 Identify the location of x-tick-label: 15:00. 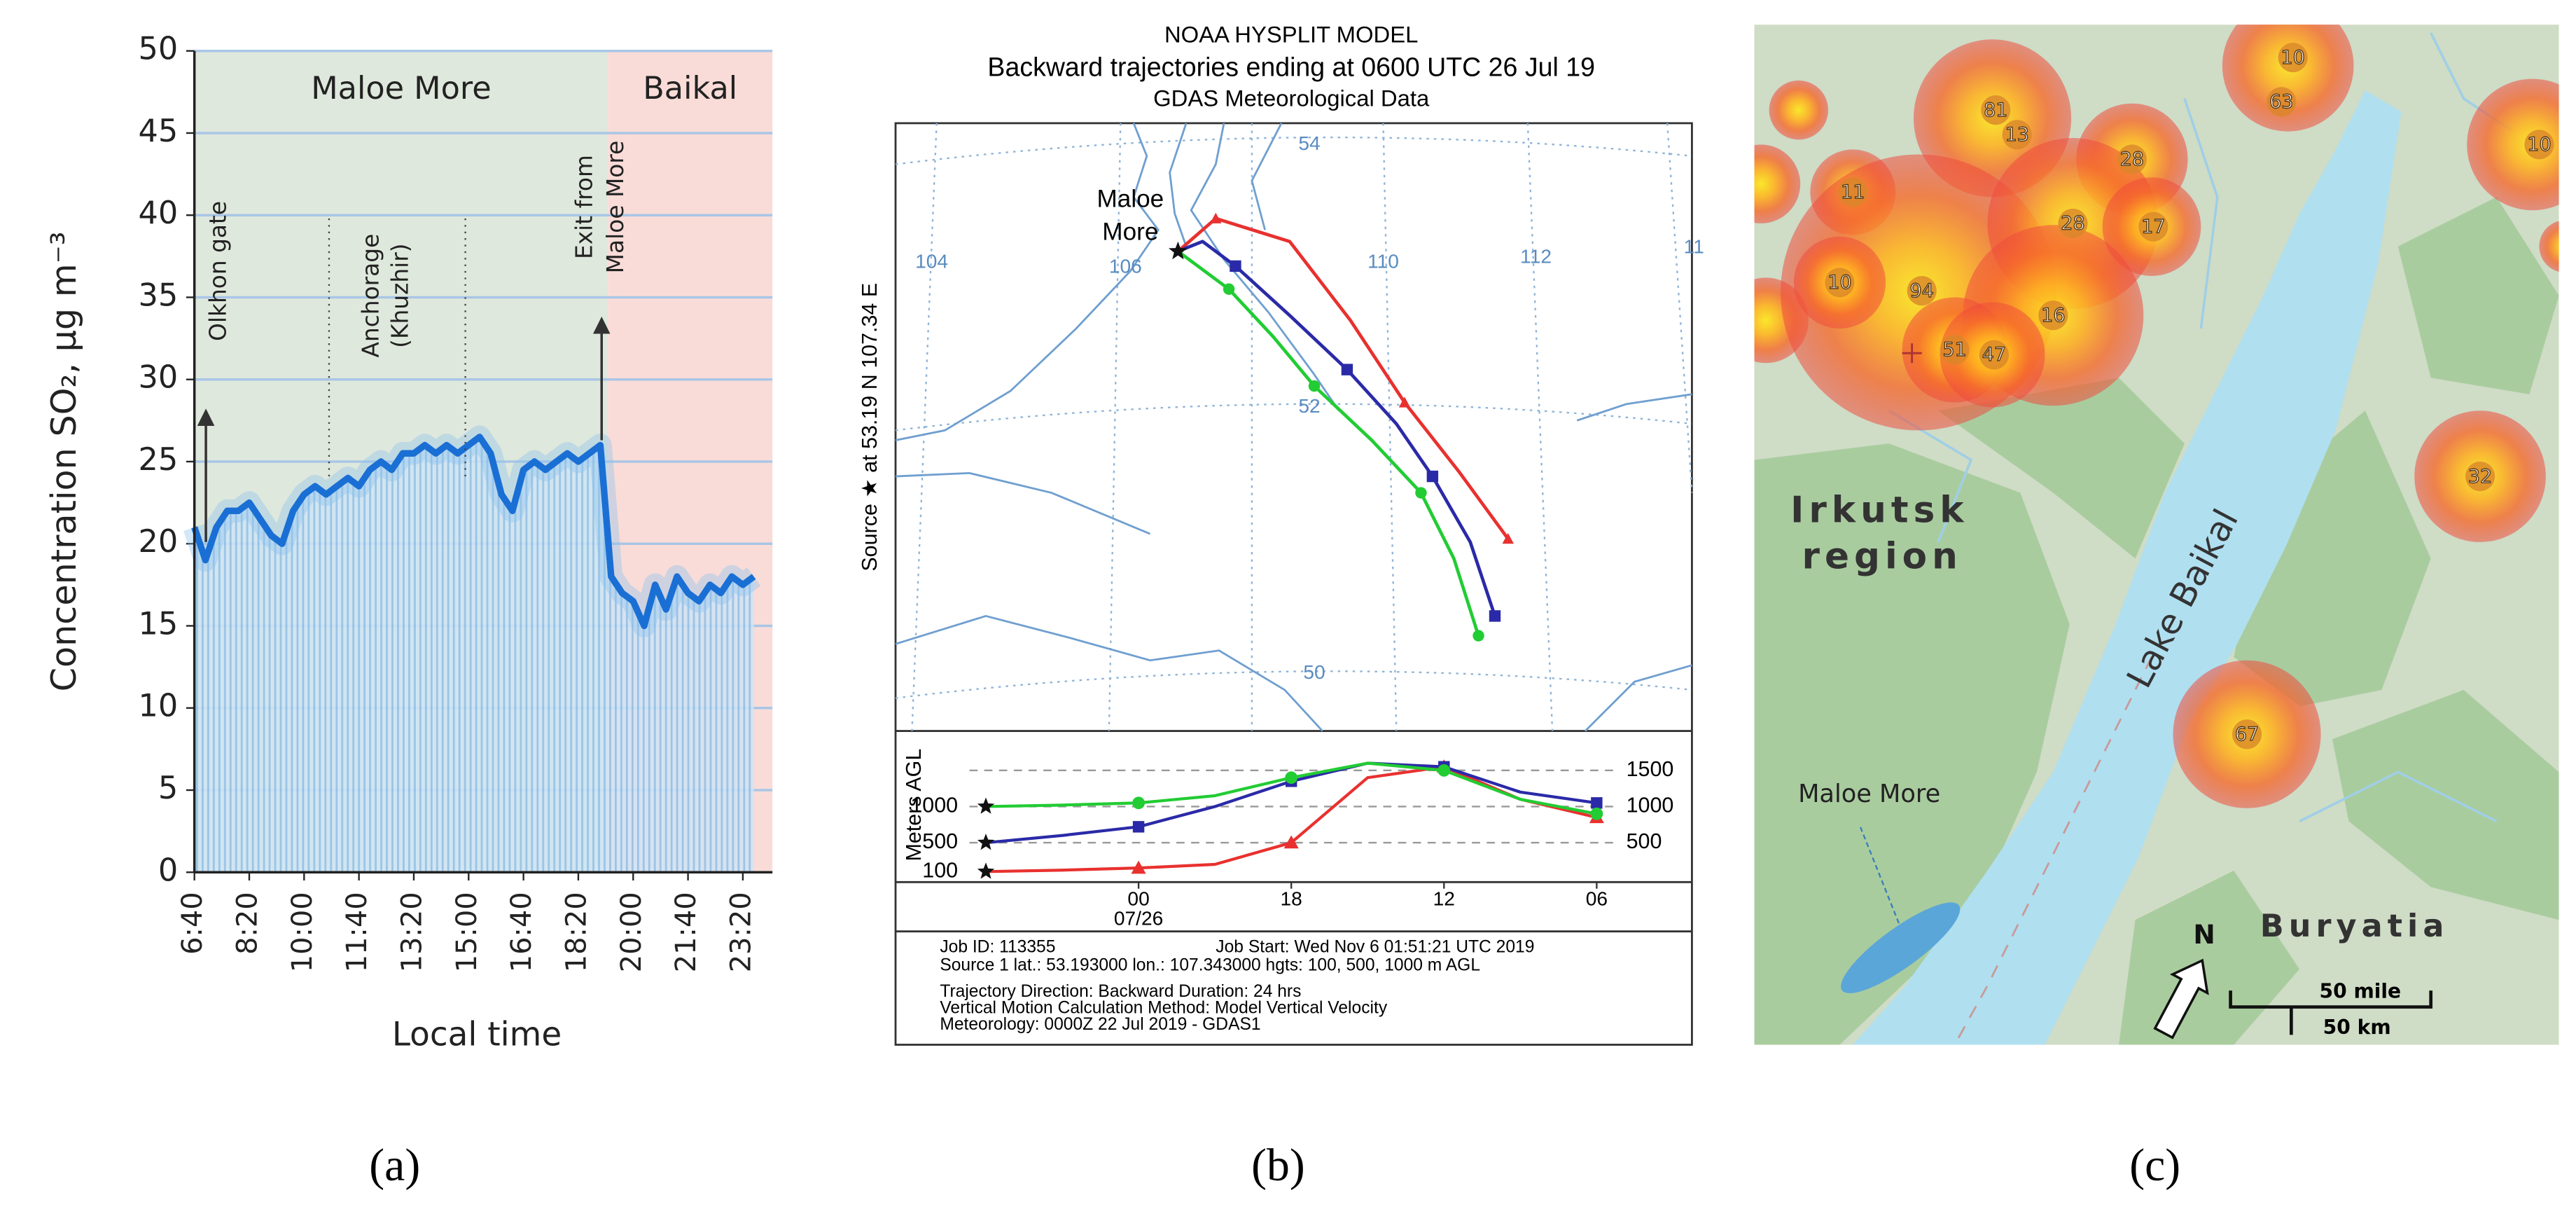
(467, 932).